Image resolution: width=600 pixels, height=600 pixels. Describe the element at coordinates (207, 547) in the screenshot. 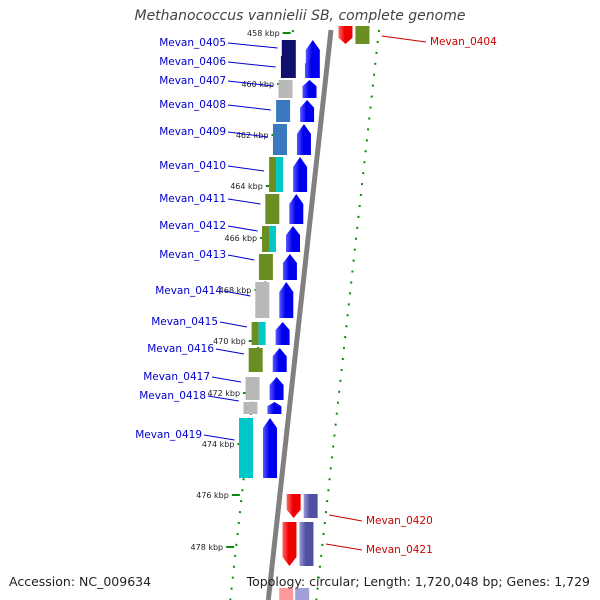

I see `scale-tick-label: 478 kbp` at that location.